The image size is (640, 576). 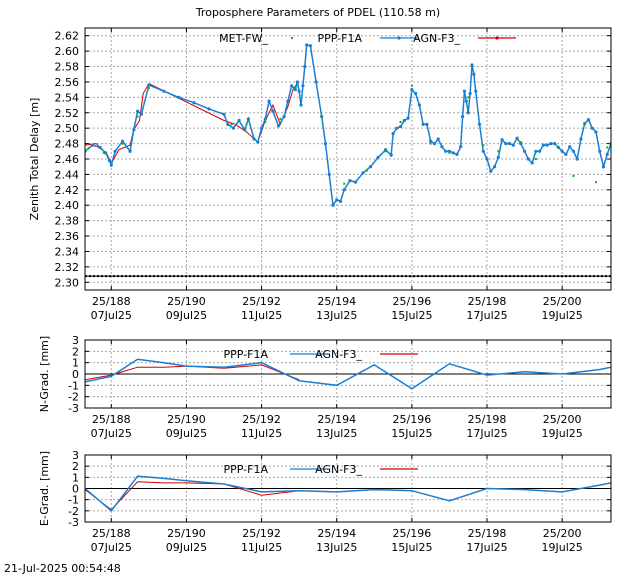 What do you see at coordinates (261, 433) in the screenshot?
I see `ngrad-xtick-label-date: 11Jul25` at bounding box center [261, 433].